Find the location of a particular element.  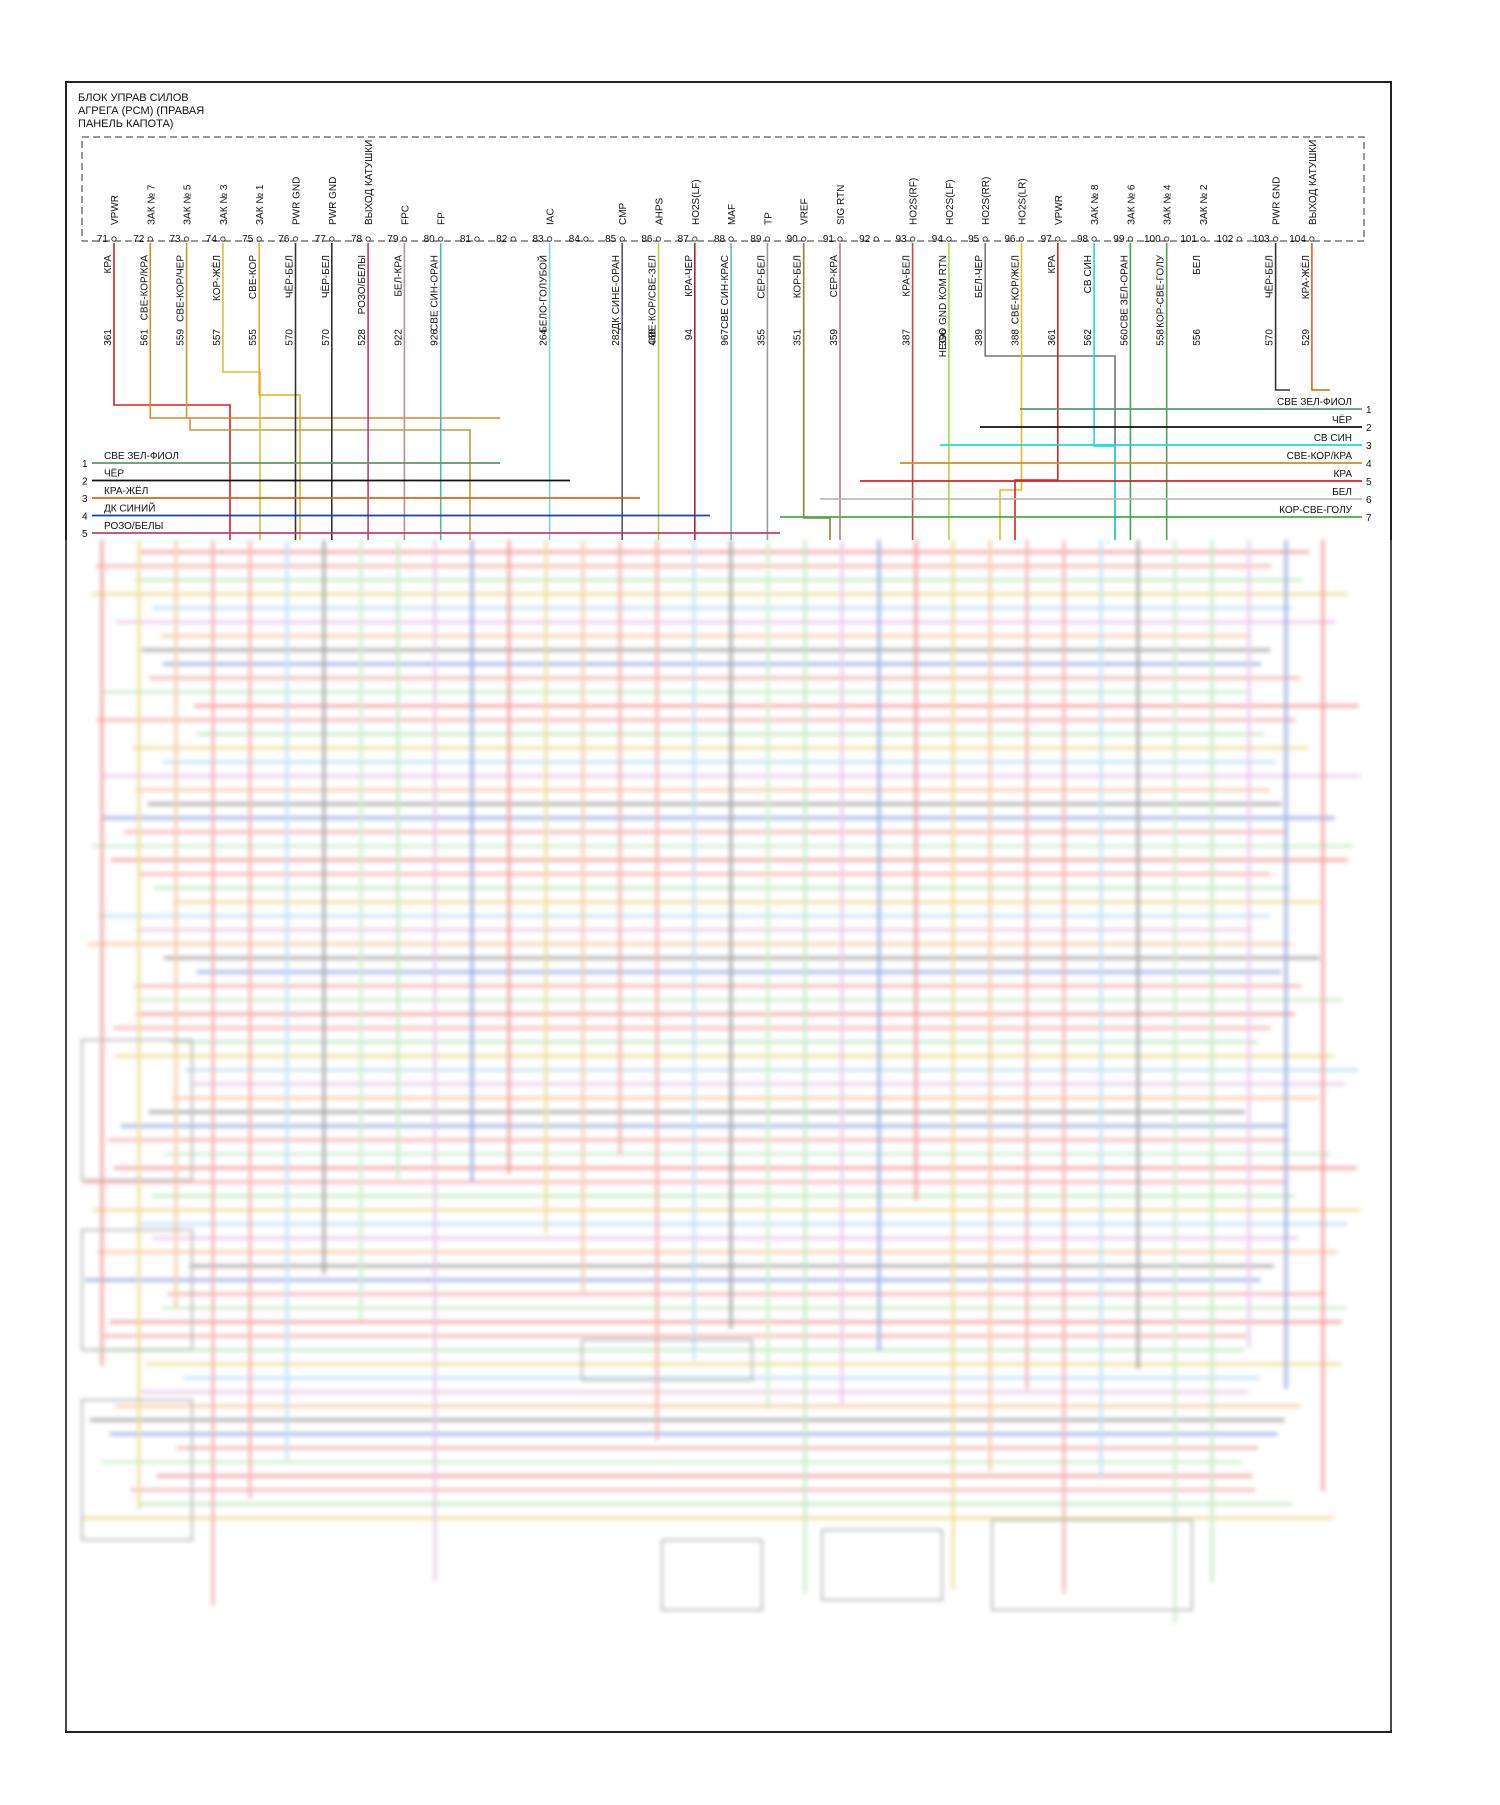

pin-signal-label: MAF is located at coordinates (732, 214).